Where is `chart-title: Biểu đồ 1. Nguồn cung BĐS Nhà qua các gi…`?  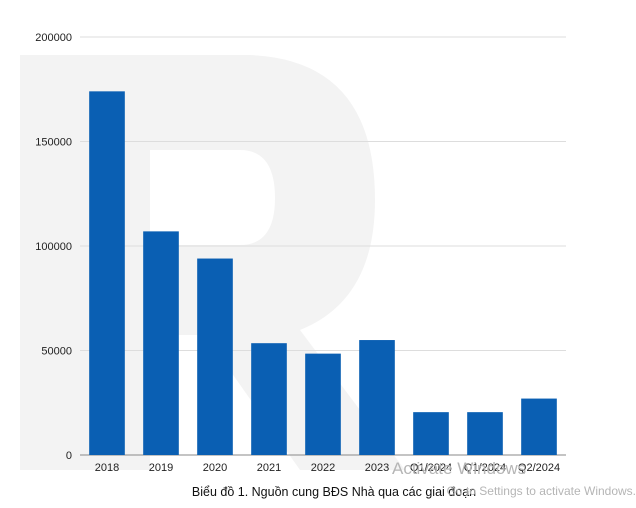
chart-title: Biểu đồ 1. Nguồn cung BĐS Nhà qua các gi… is located at coordinates (334, 492).